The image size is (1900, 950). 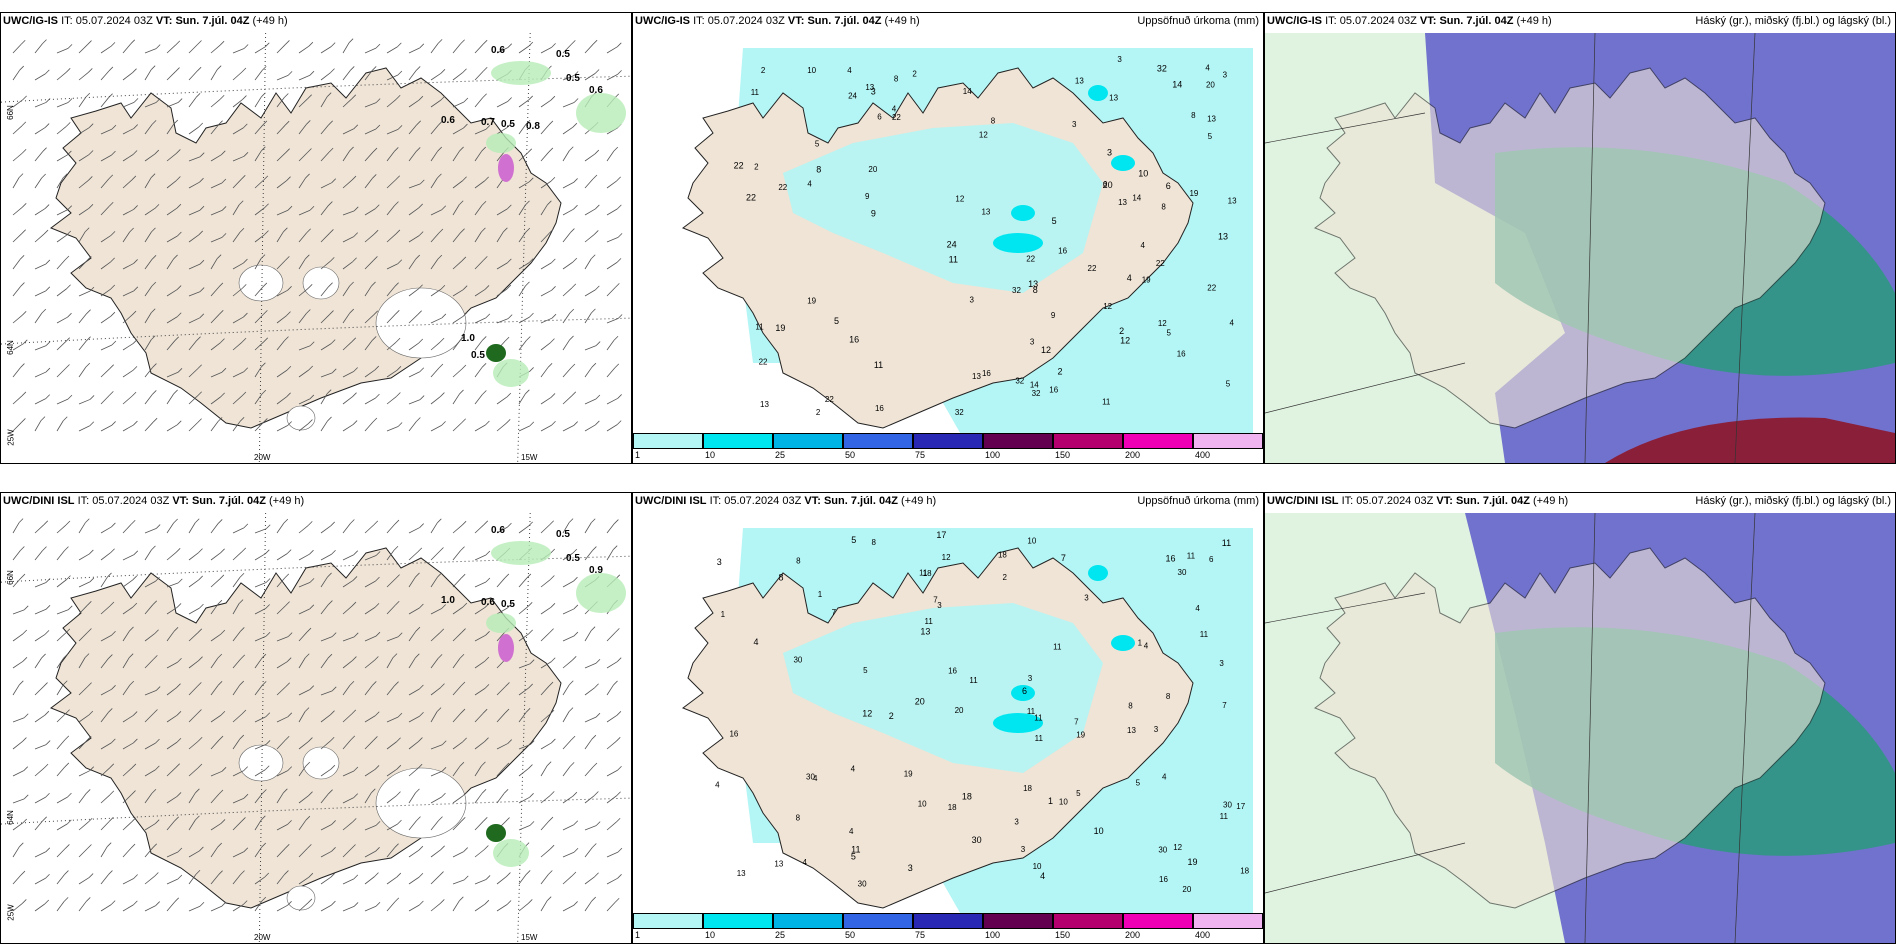 What do you see at coordinates (1534, 21) in the screenshot?
I see `lead-time: (+49 h)` at bounding box center [1534, 21].